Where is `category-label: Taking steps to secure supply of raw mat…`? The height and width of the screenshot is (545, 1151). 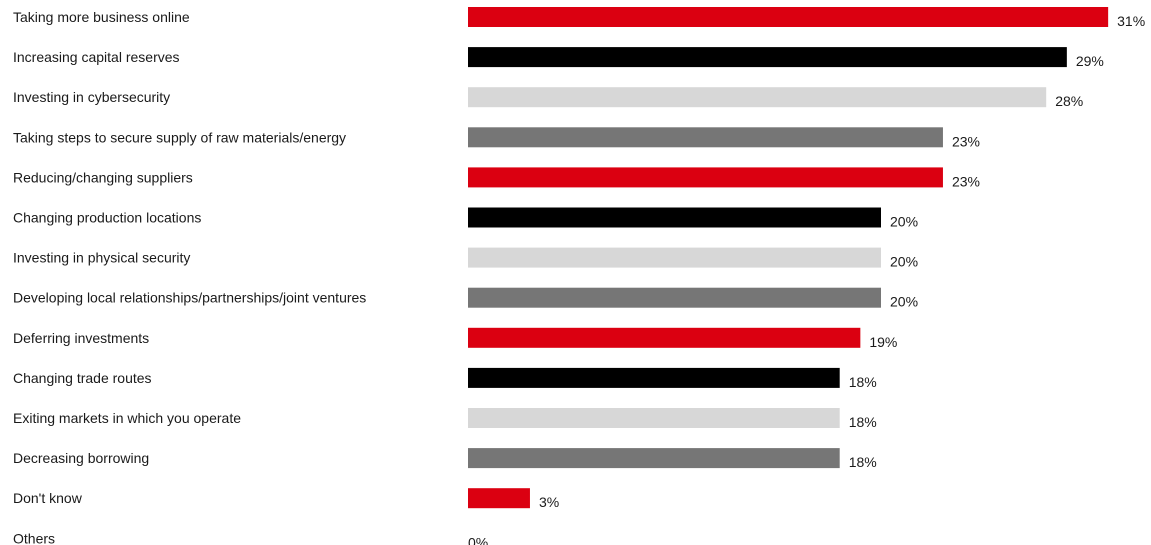 category-label: Taking steps to secure supply of raw mat… is located at coordinates (179, 137).